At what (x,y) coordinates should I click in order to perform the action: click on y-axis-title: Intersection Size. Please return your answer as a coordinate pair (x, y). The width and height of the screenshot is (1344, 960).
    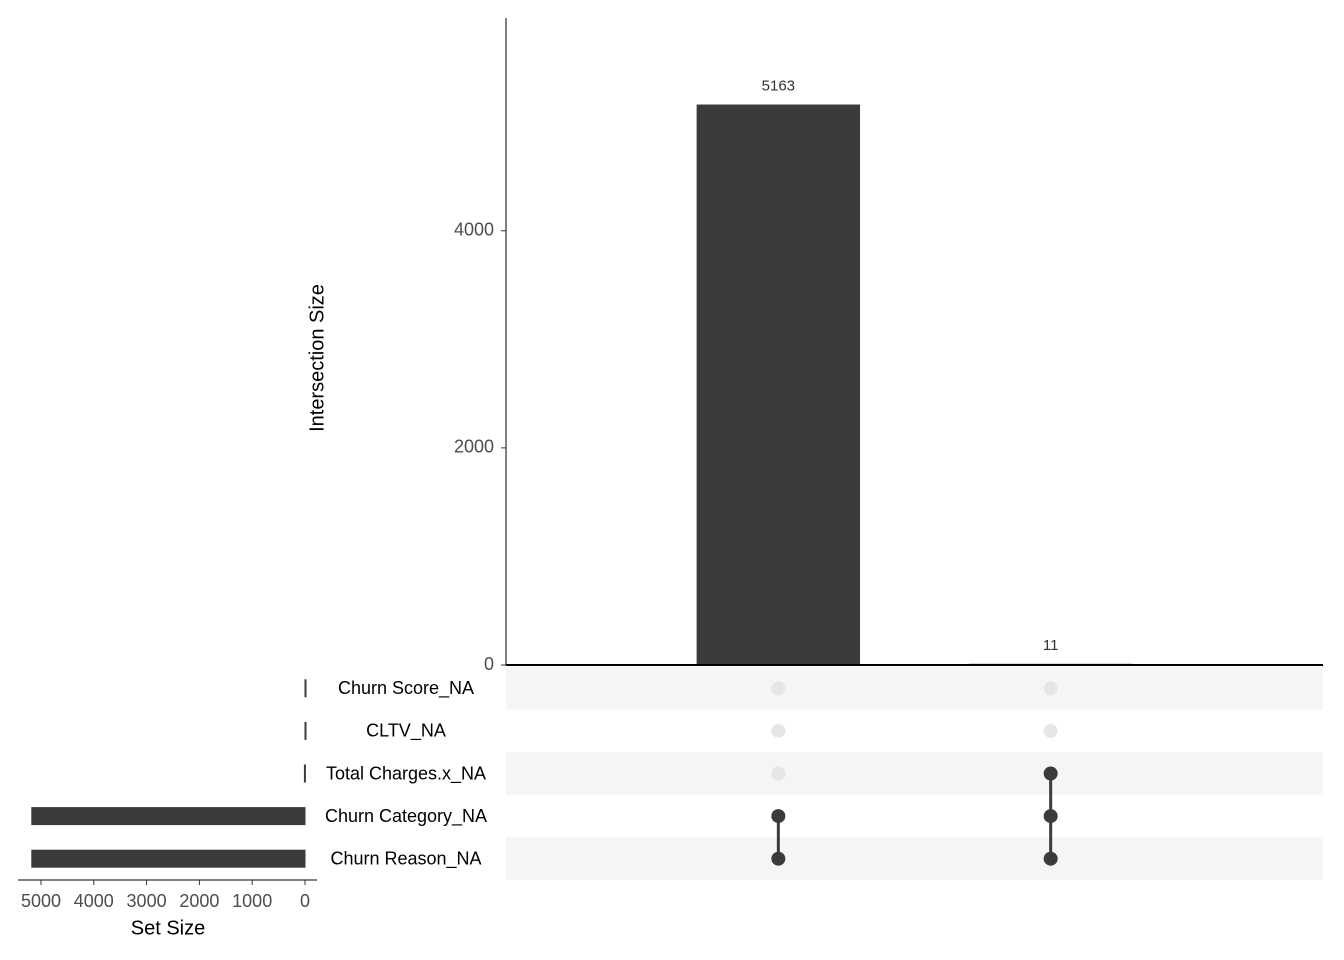
    Looking at the image, I should click on (317, 358).